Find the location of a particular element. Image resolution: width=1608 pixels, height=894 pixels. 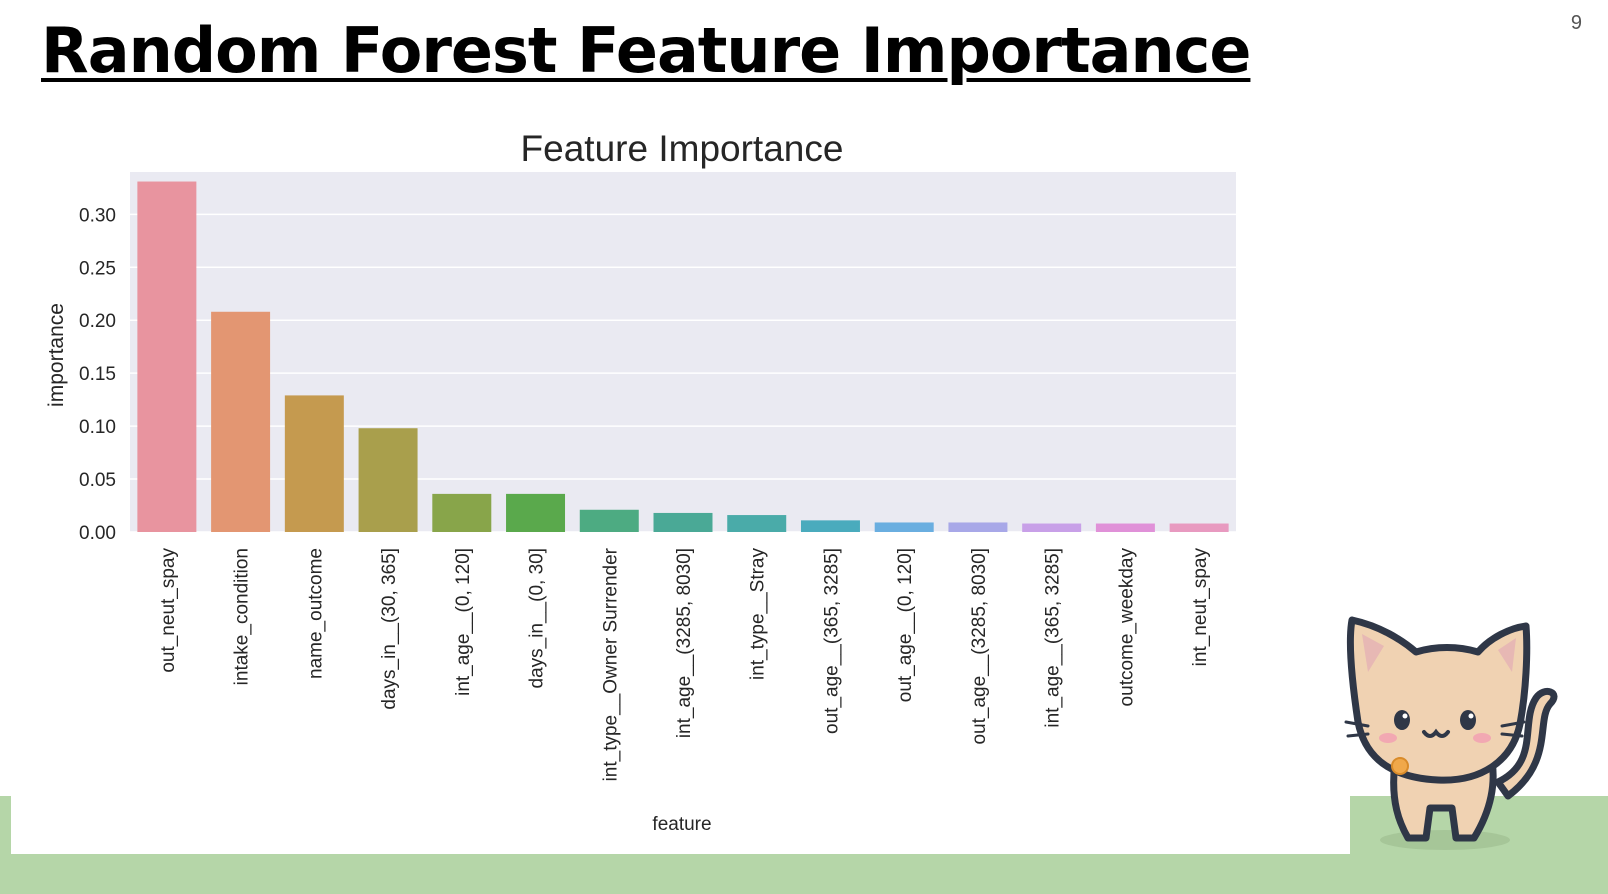

x-tick-label: int_type__Stray is located at coordinates (758, 614).